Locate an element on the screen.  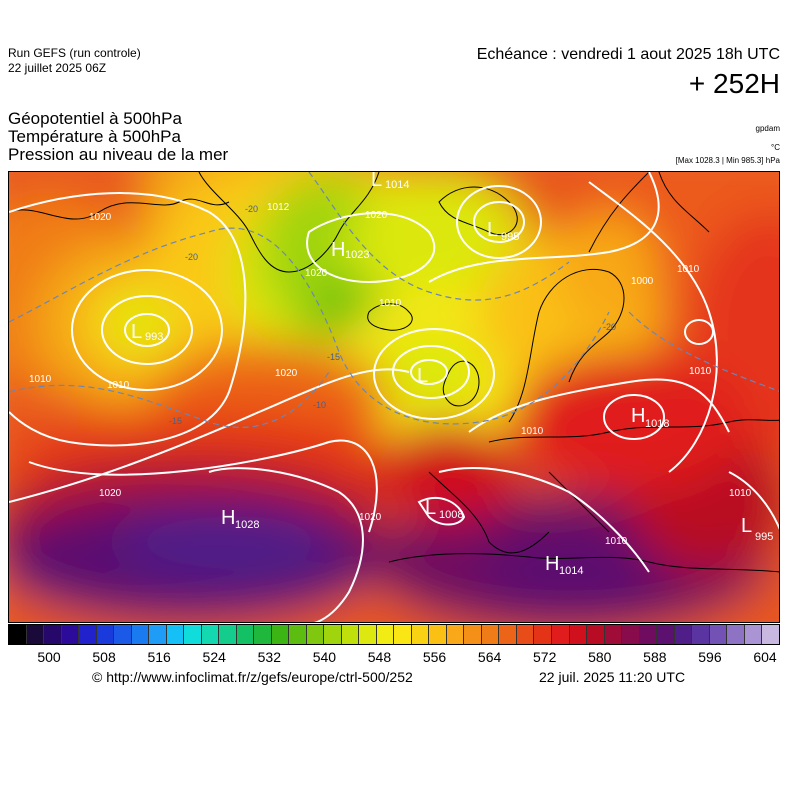
colorbar-tick-label: 532 is located at coordinates (269, 657).